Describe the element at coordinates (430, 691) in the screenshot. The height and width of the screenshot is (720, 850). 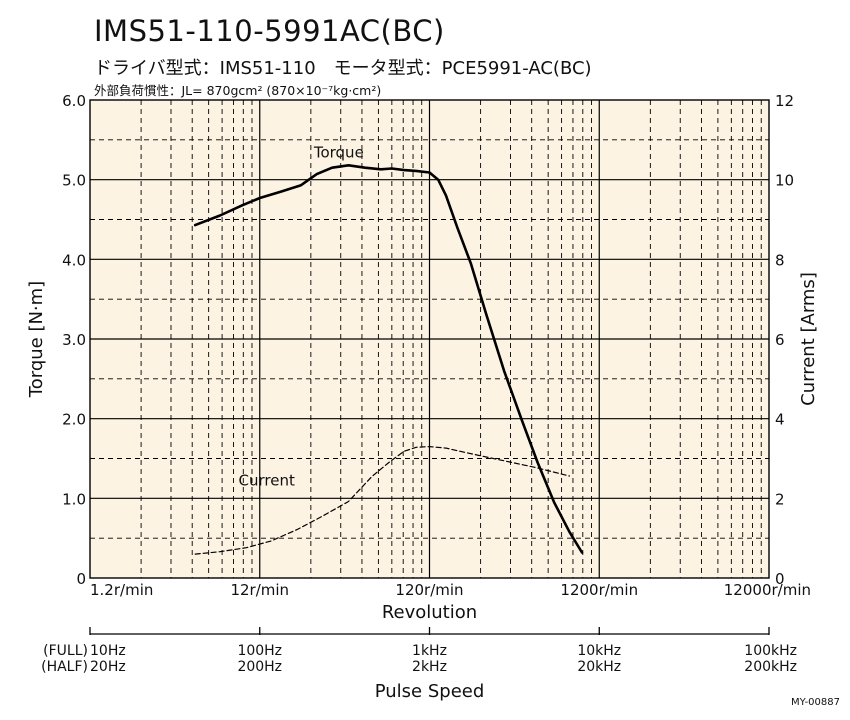
I see `pulse-axis-label: Pulse Speed` at that location.